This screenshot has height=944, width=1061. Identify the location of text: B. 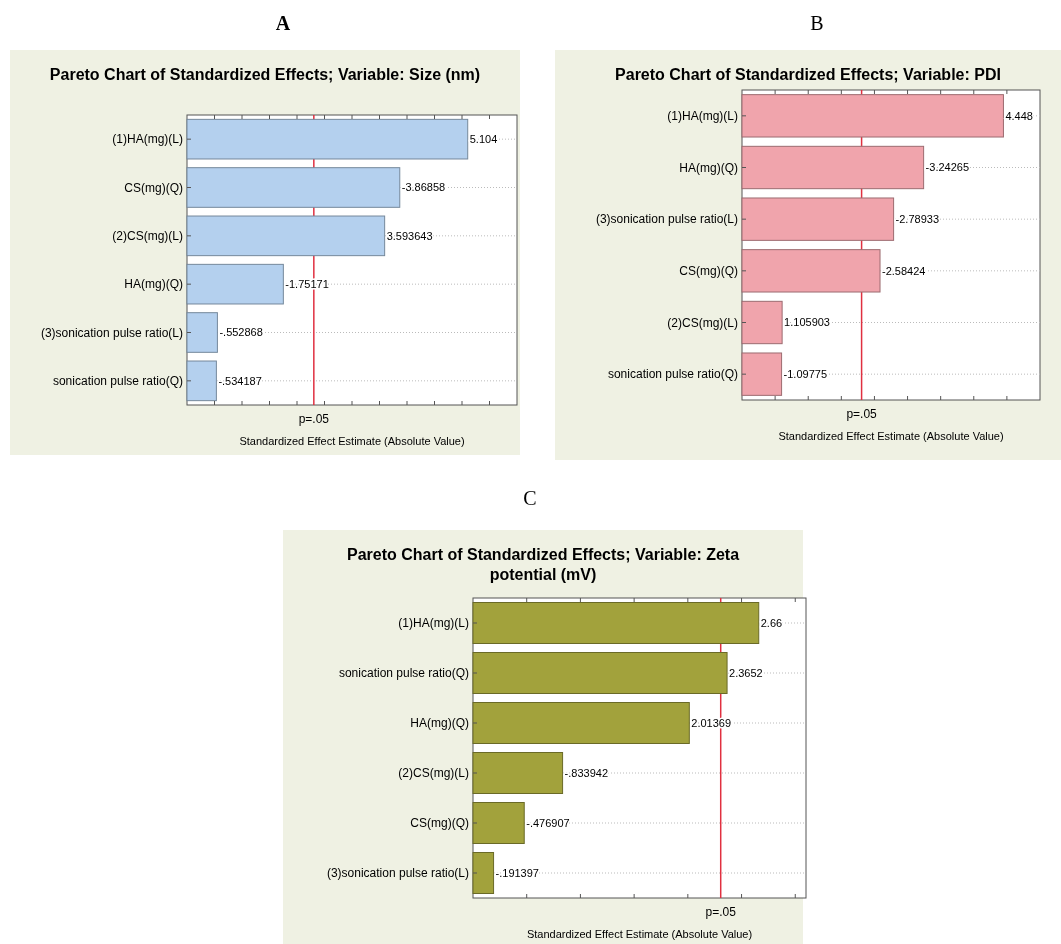
(817, 23).